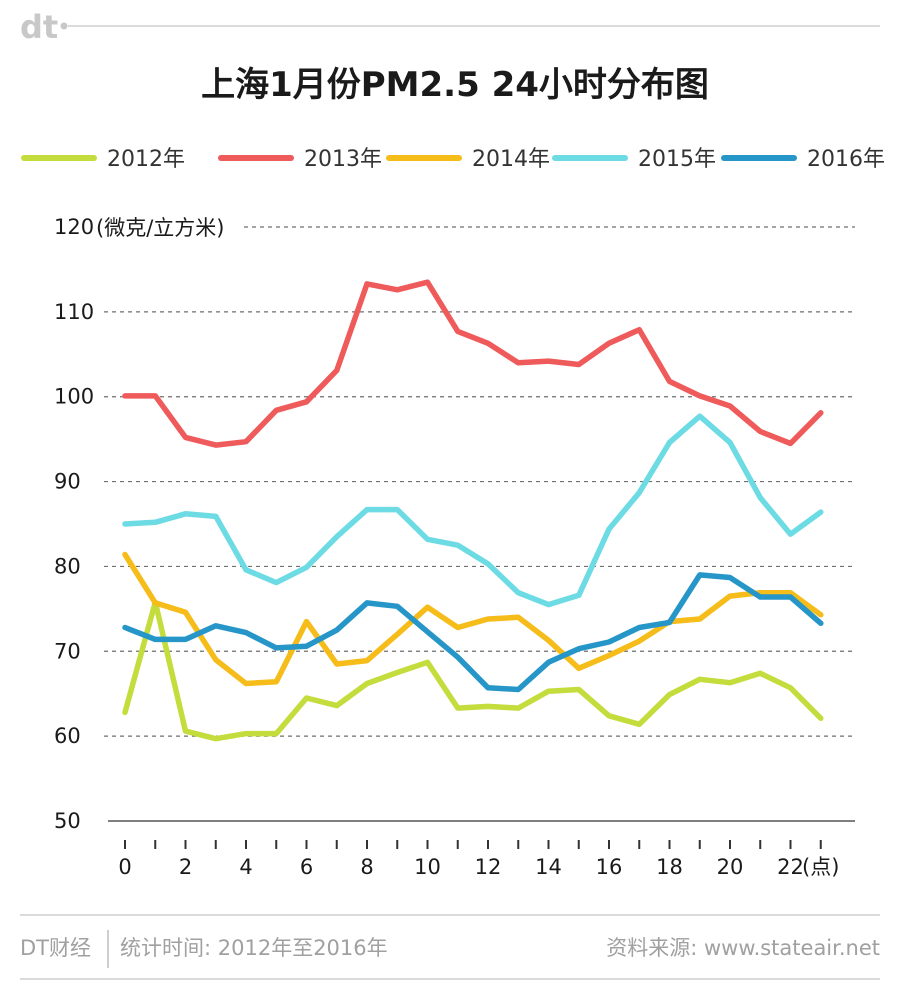 This screenshot has height=983, width=900. I want to click on y-tick-label: 60, so click(67, 736).